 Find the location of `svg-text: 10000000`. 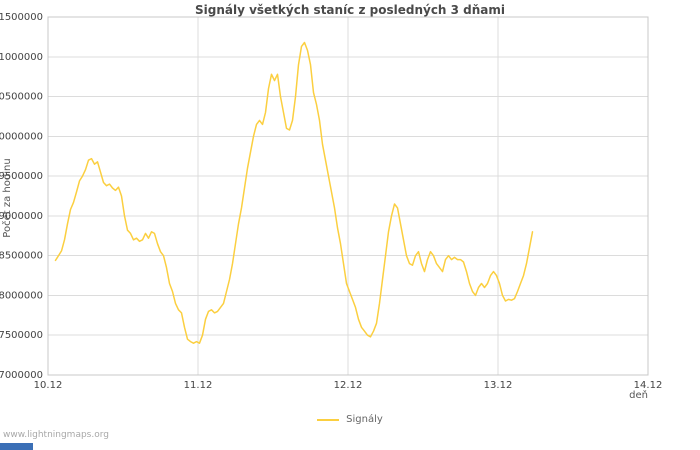

svg-text: 10000000 is located at coordinates (21, 136).